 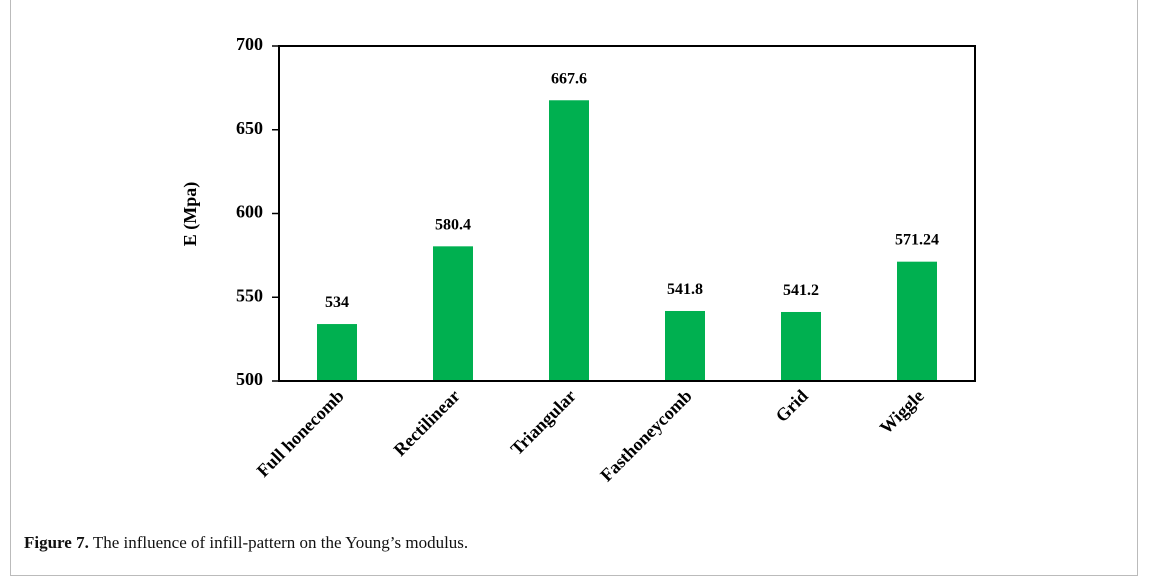 I want to click on data-label: 541.2, so click(x=801, y=290).